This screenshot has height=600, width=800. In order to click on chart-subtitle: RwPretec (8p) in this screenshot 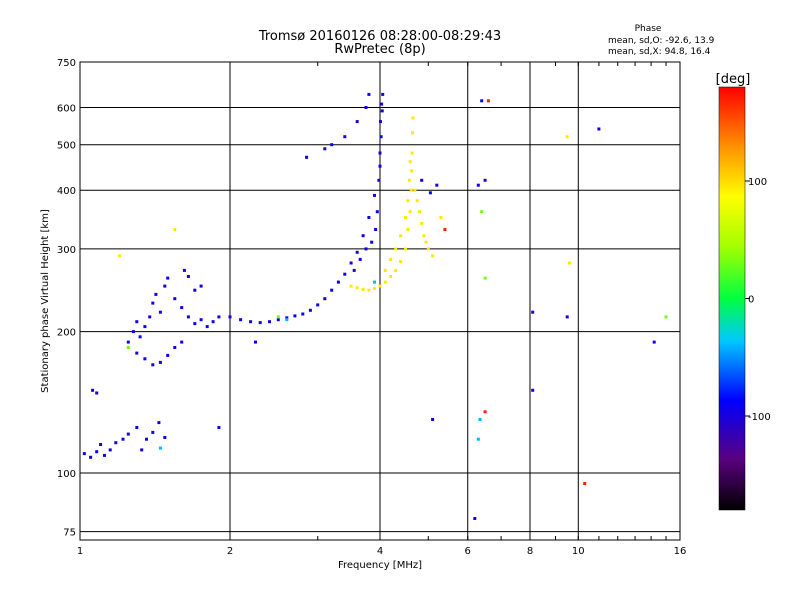, I will do `click(379, 49)`.